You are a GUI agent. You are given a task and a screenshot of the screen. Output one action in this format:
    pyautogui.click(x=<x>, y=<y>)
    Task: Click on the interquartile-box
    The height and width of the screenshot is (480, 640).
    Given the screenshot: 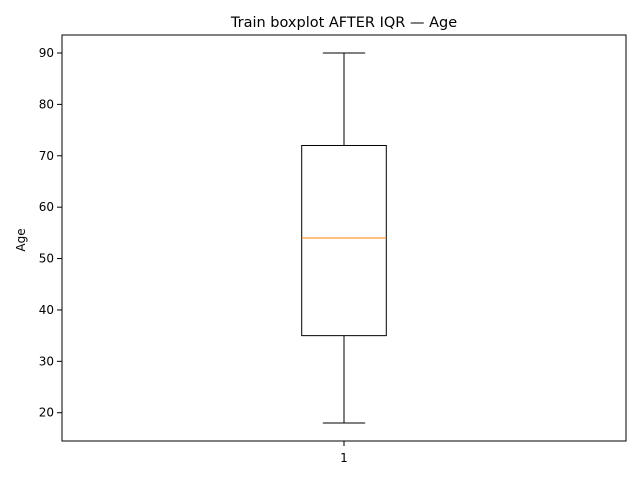 What is the action you would take?
    pyautogui.click(x=344, y=240)
    